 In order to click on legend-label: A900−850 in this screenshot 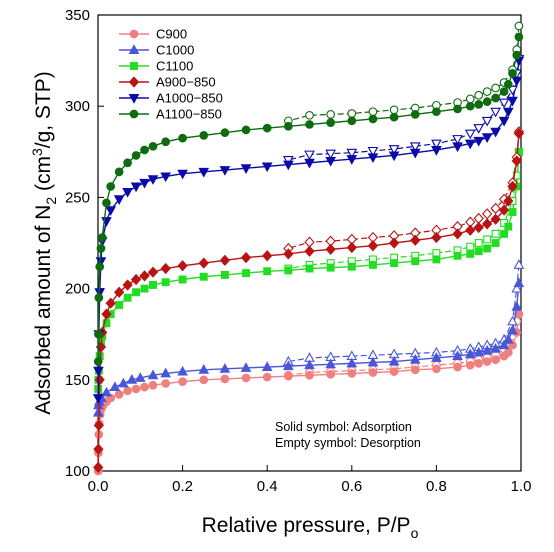, I will do `click(186, 82)`.